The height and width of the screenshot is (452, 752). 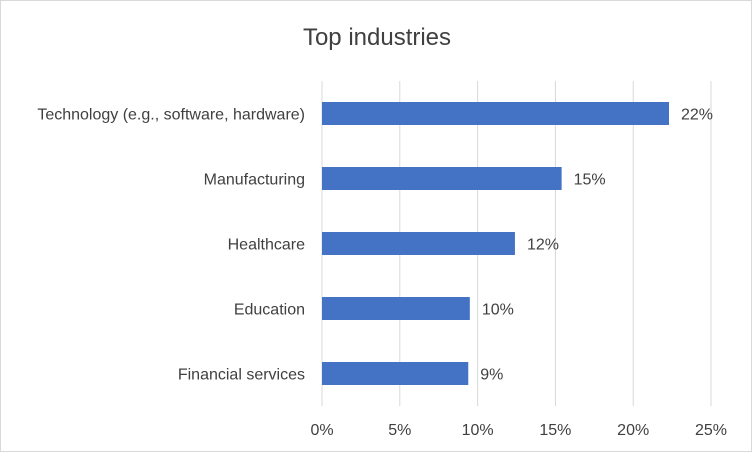 I want to click on x-axis-tick-labels: 0% 5% 10% 15% 20% 25%, so click(x=518, y=430).